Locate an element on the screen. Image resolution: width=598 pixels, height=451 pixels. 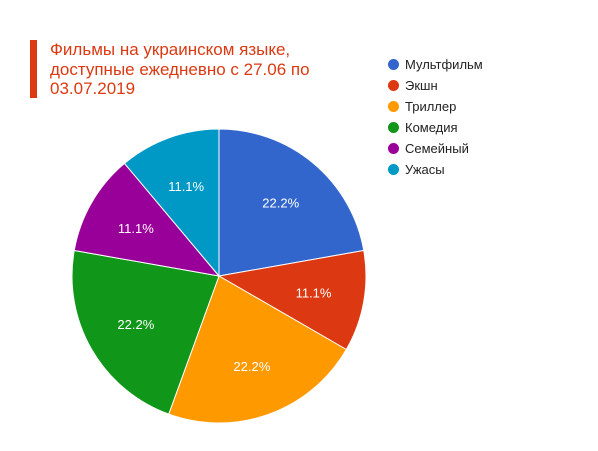
legend-item-2: Триллер is located at coordinates (435, 106).